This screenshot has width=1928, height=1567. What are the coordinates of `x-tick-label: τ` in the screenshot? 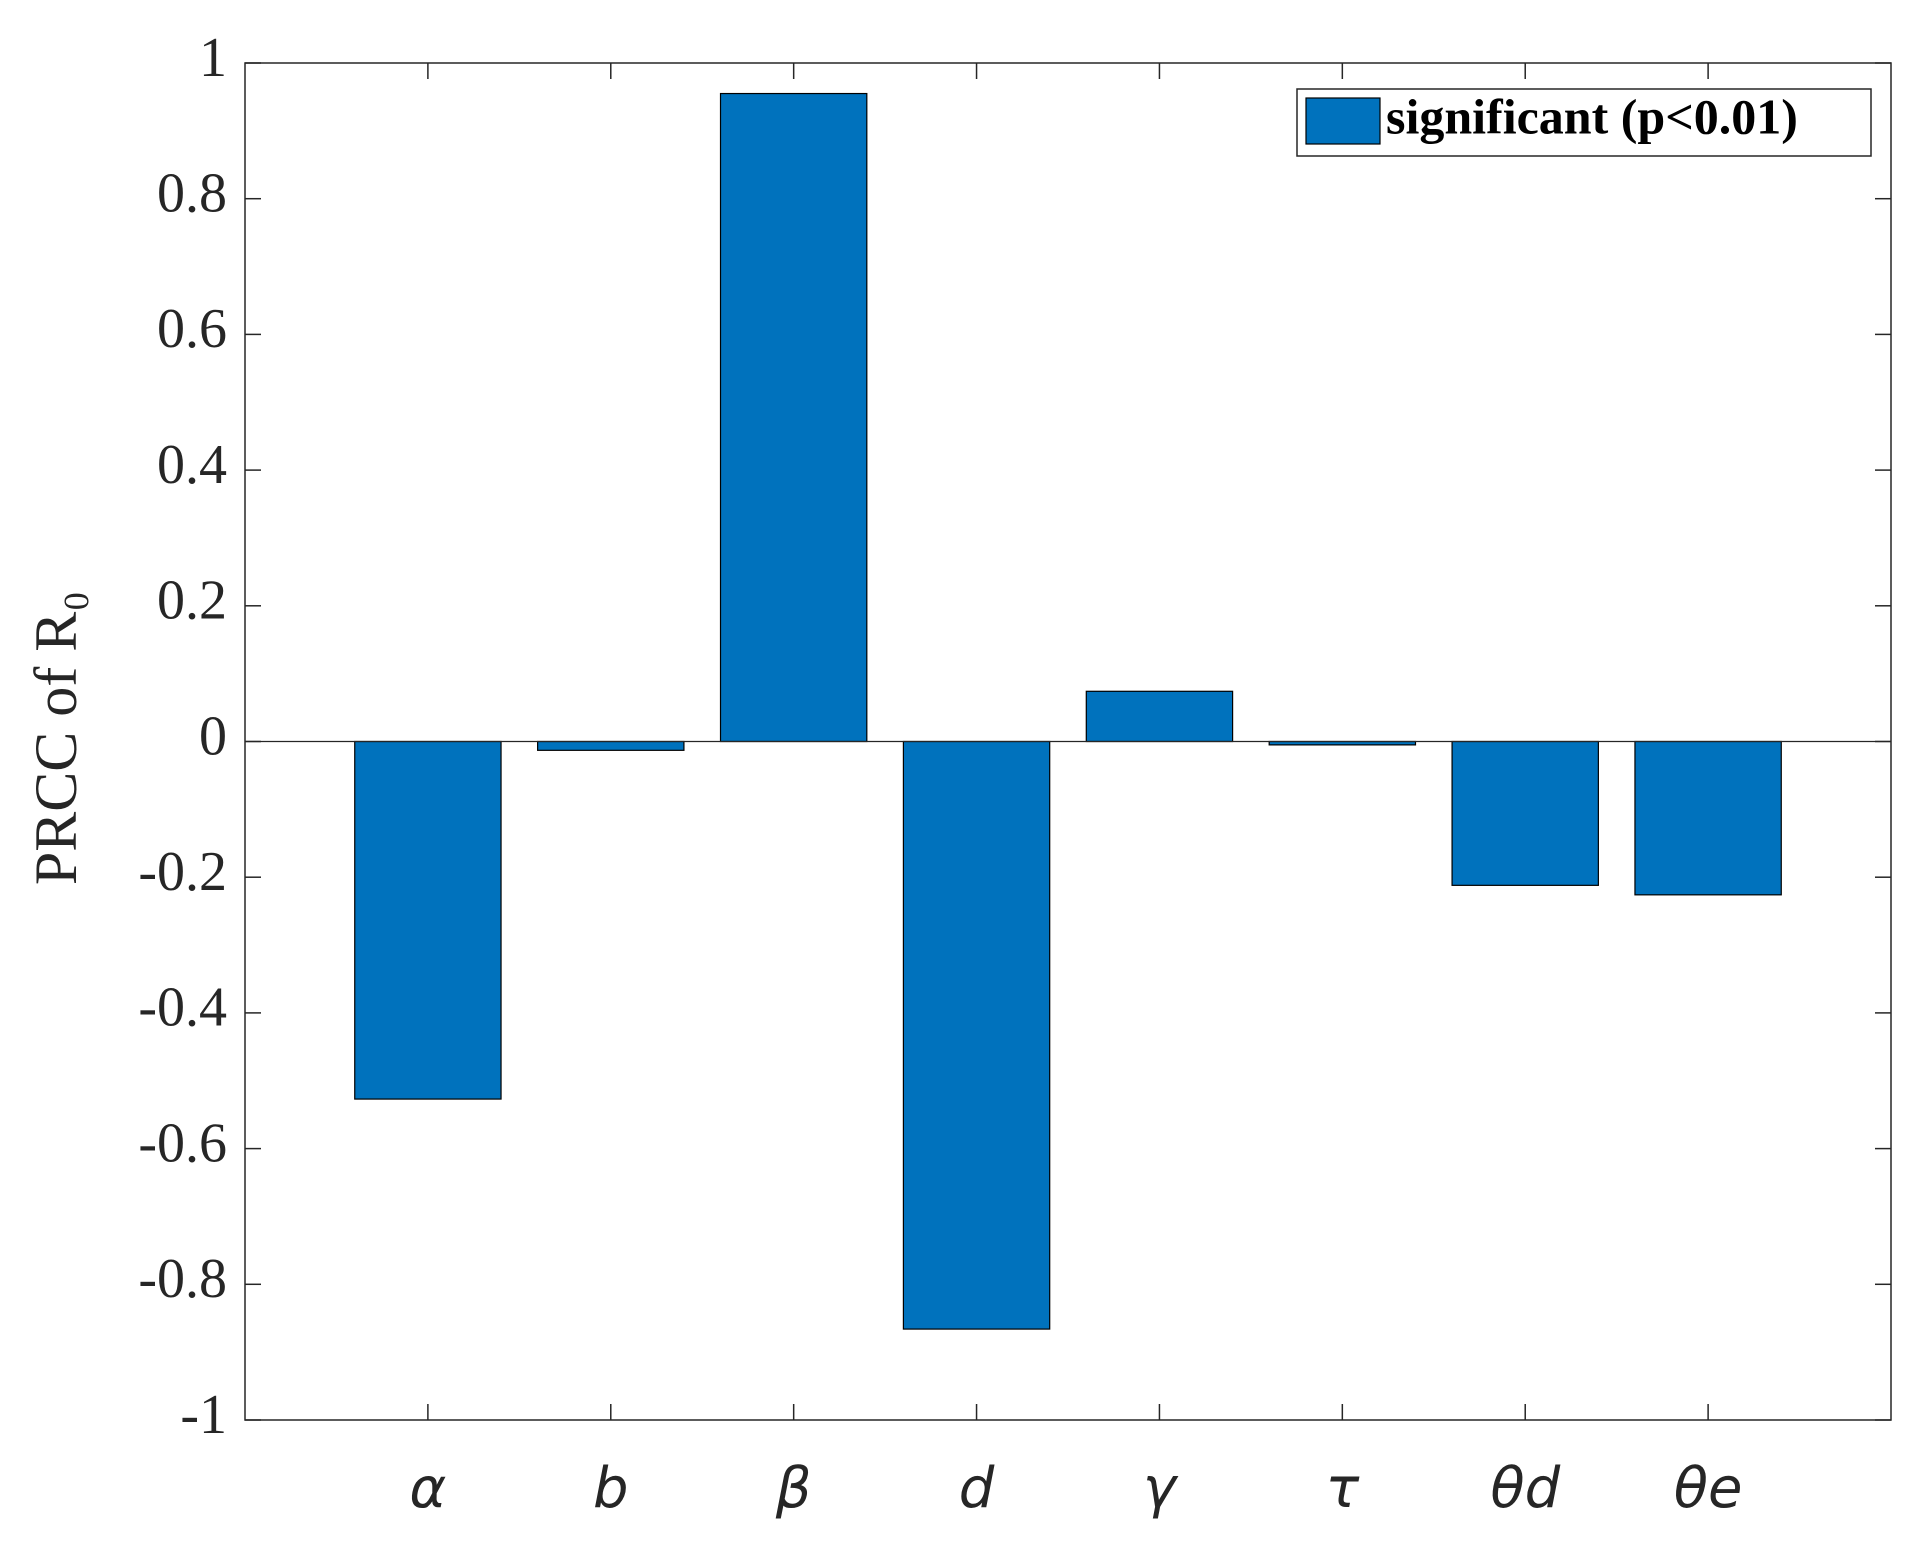 It's located at (1342, 1488).